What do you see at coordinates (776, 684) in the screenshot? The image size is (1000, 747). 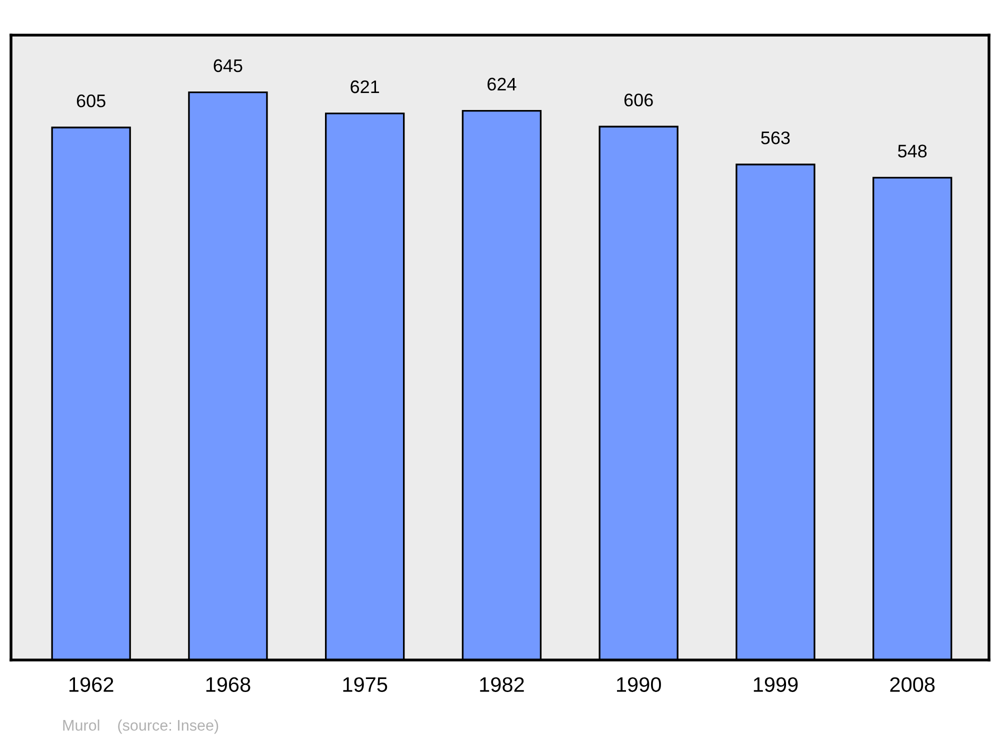 I see `x-tick-label: 1999` at bounding box center [776, 684].